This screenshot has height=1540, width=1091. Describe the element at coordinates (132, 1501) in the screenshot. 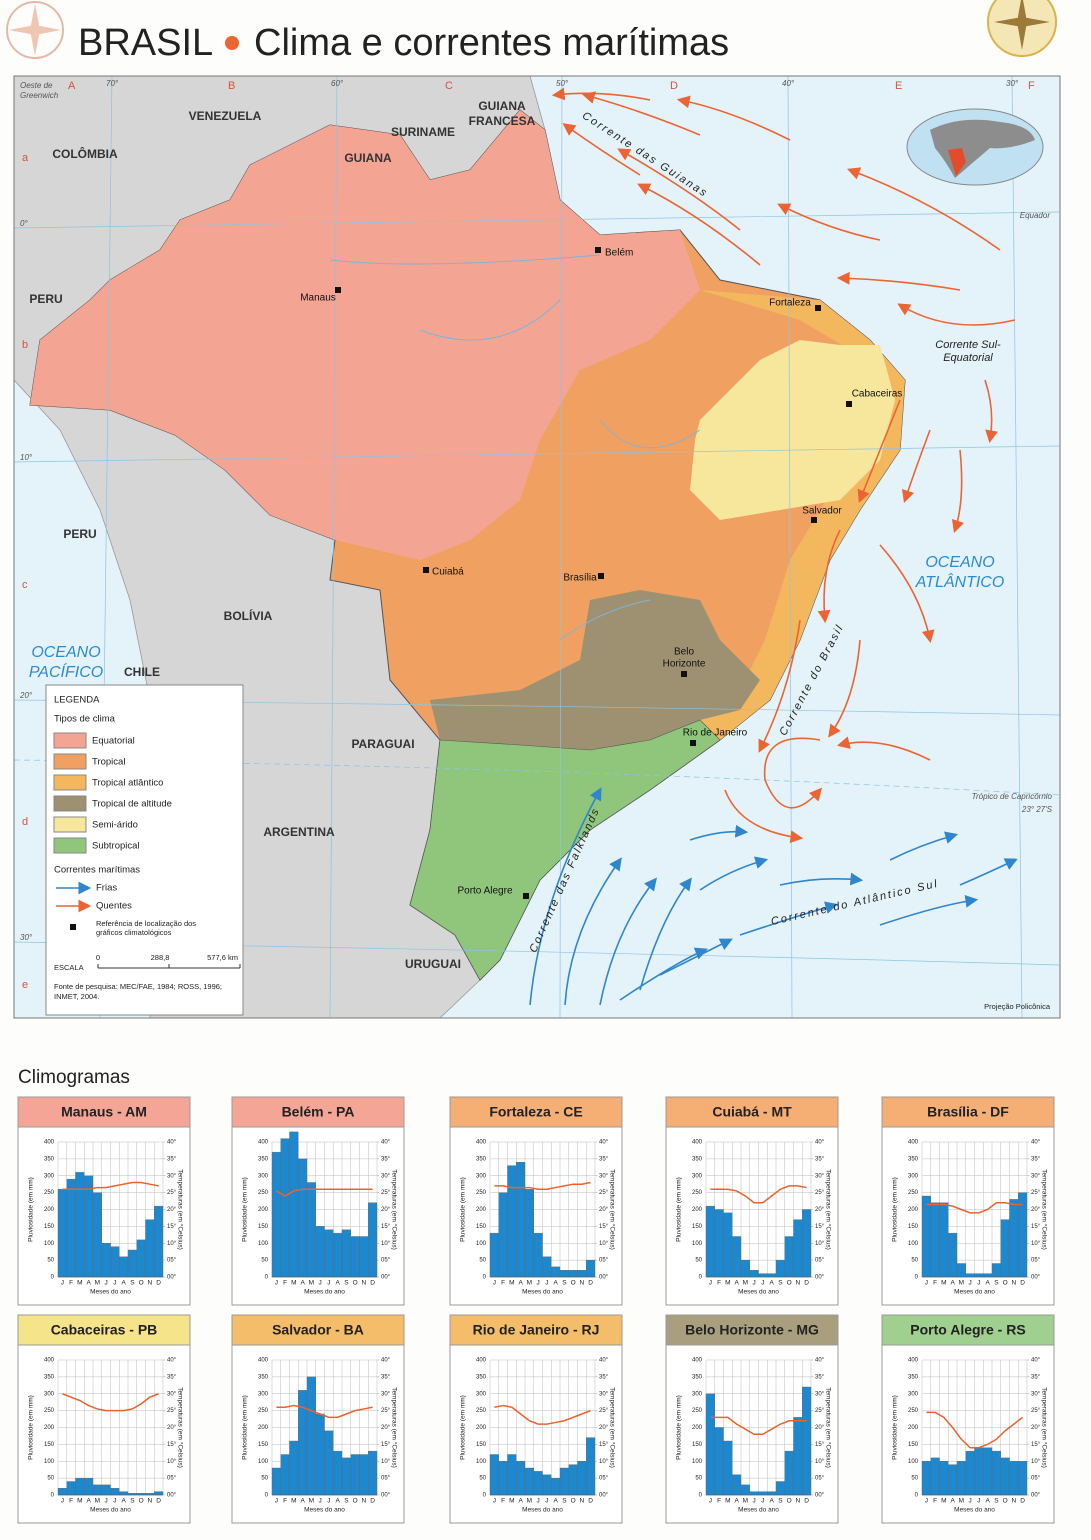

I see `x-tick-label: S` at that location.